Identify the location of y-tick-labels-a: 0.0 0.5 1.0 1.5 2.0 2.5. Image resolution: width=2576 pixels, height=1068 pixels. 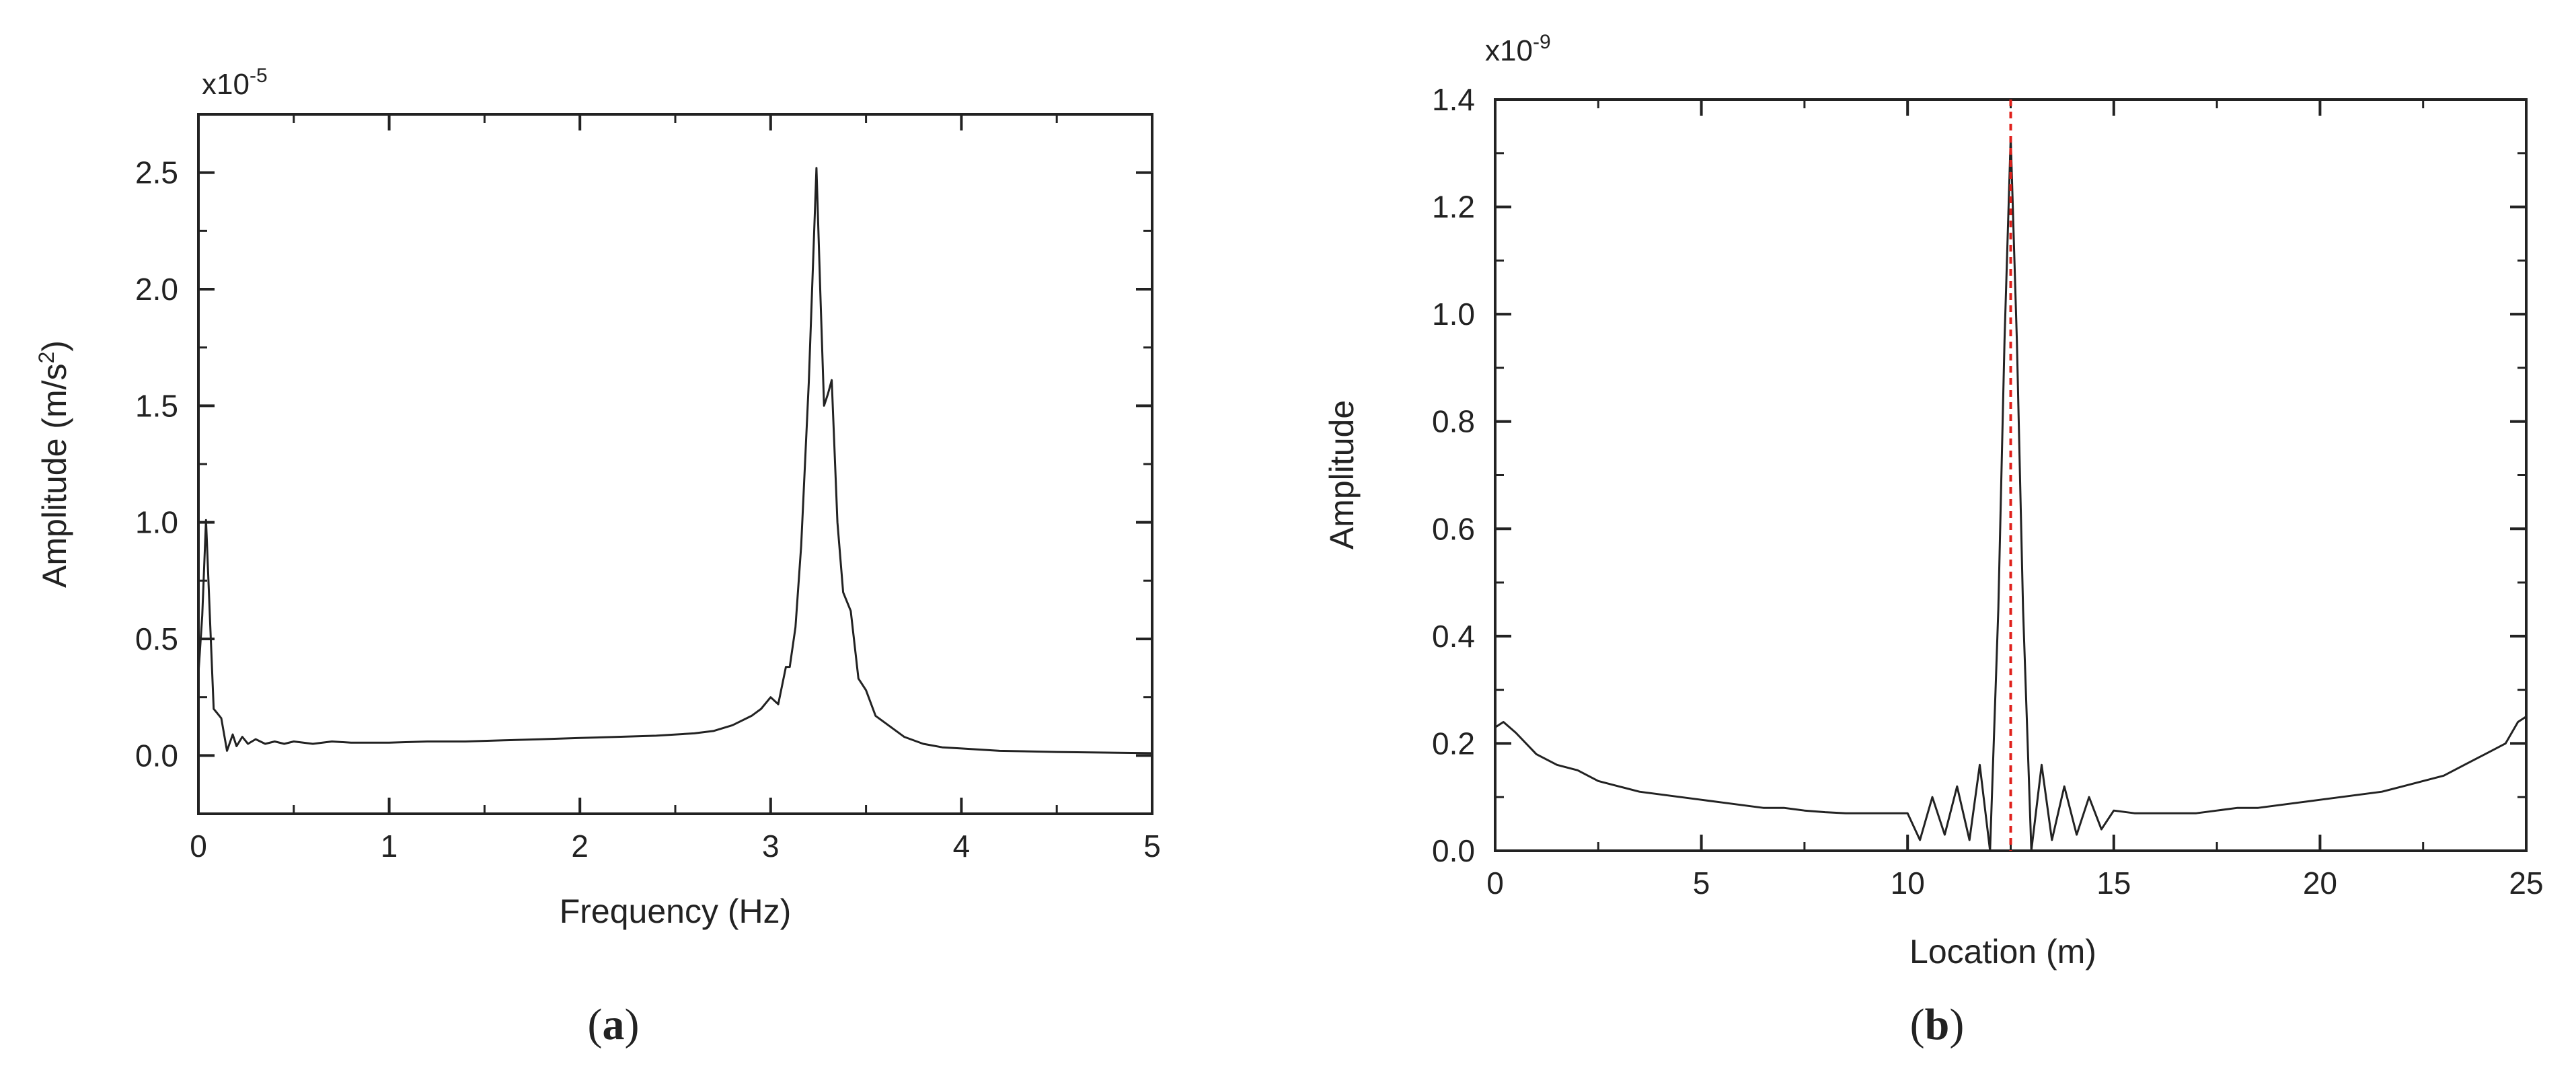
(156, 464).